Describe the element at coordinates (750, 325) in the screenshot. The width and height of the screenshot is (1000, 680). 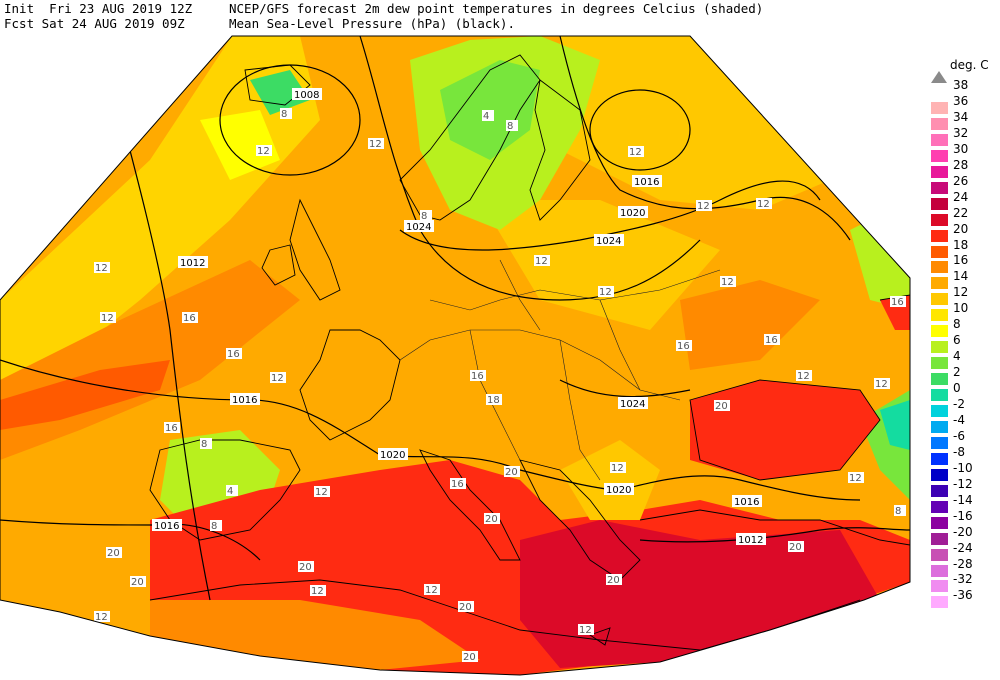
I see `shade-ukraine-orange` at that location.